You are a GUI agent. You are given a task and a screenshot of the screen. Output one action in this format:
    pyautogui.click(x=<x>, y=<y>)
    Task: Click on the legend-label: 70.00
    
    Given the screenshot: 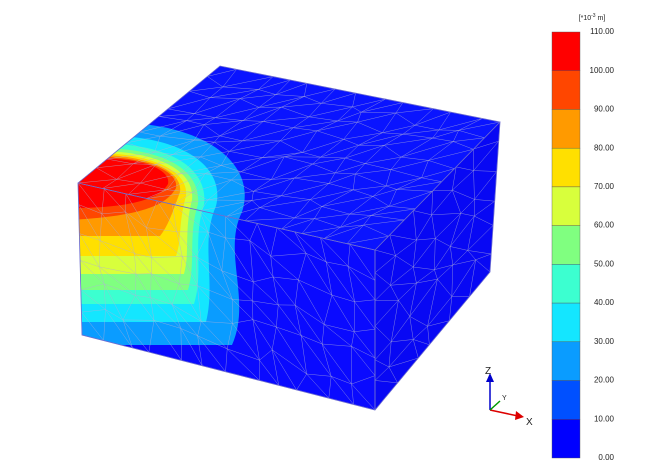 What is the action you would take?
    pyautogui.click(x=604, y=186)
    